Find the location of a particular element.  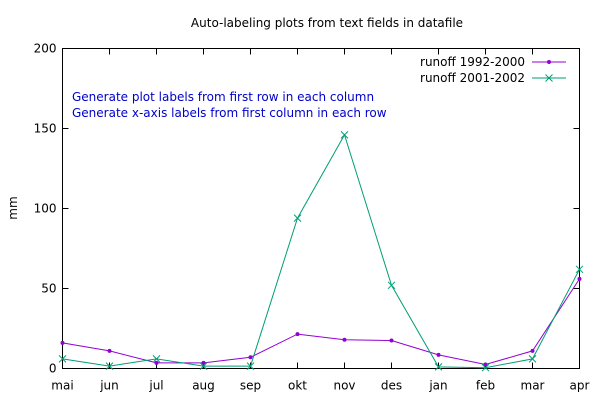

legend: runoff 1992-2000 runoff 2001-2002 is located at coordinates (493, 70).